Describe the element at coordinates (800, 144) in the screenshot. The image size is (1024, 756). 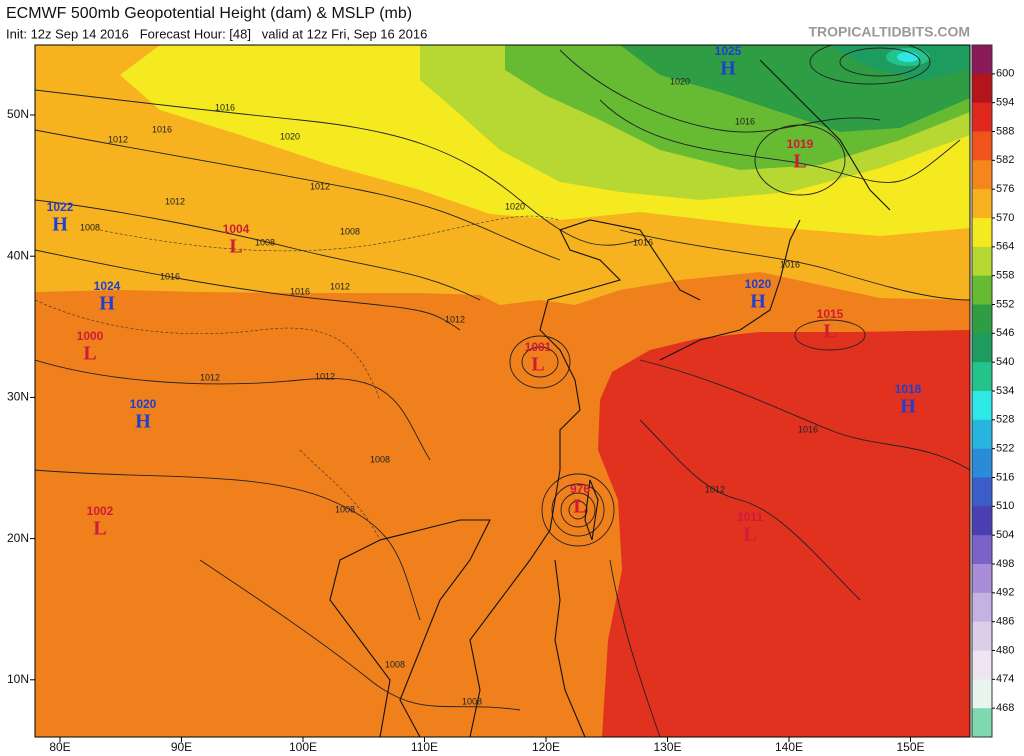
I see `center-value: 1019` at that location.